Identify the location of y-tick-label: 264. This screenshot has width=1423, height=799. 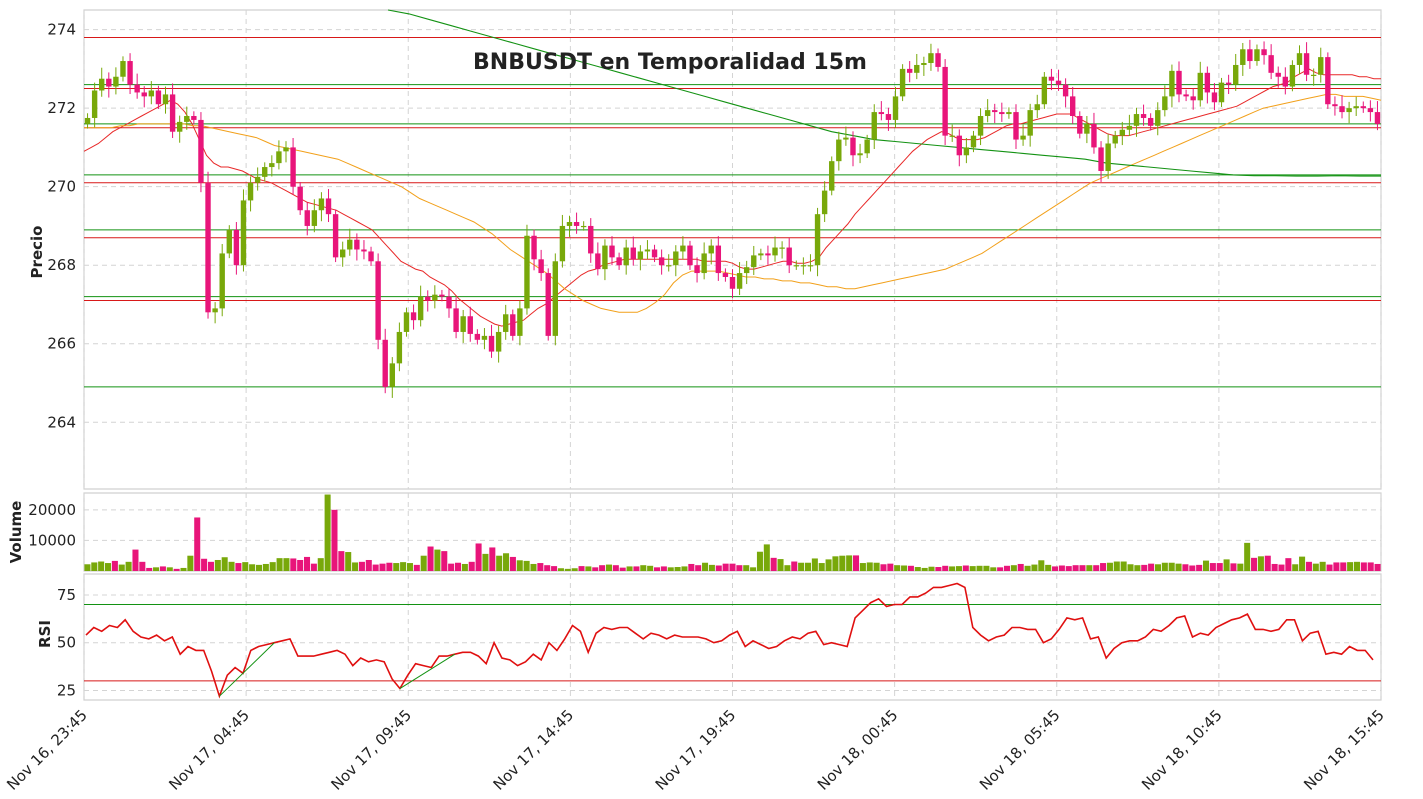
(61, 422).